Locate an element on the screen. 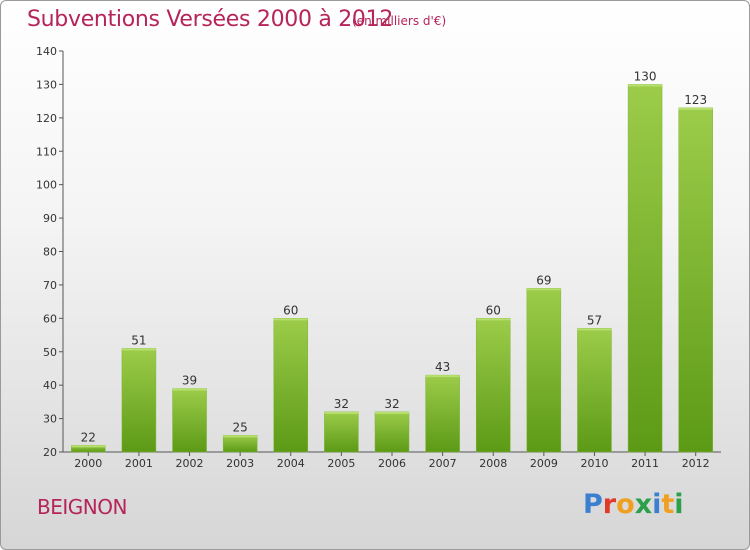  bar-2007 is located at coordinates (442, 413).